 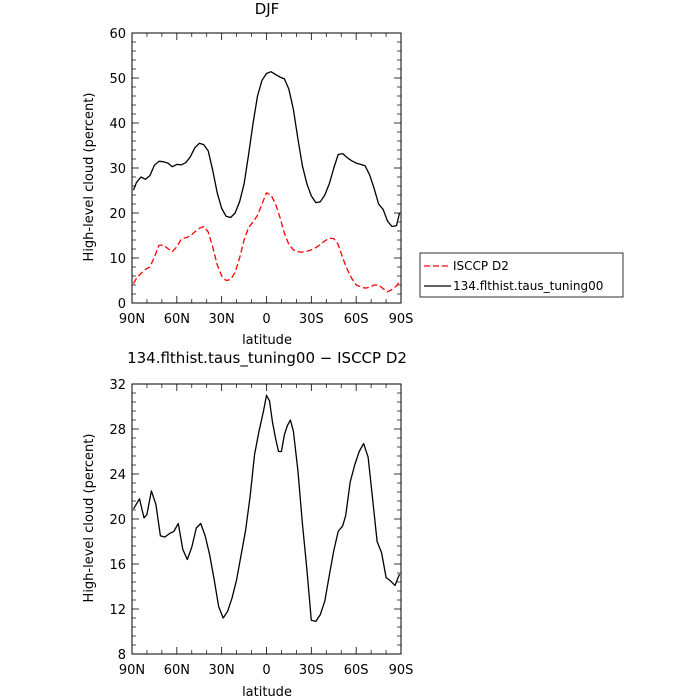 What do you see at coordinates (528, 286) in the screenshot?
I see `legend-label-model: 134.flthist.taus_tuning00` at bounding box center [528, 286].